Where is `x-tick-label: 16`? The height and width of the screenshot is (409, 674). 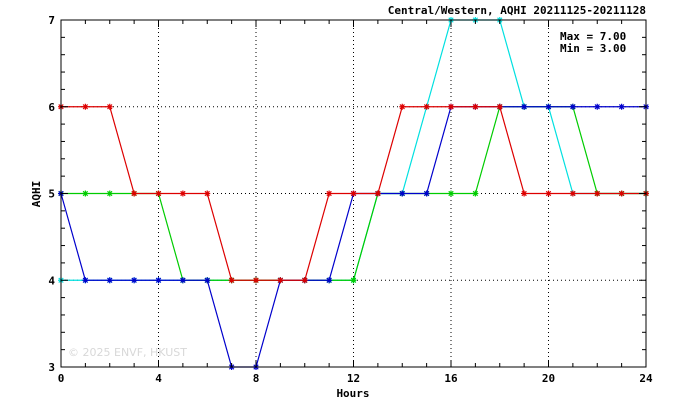 x-tick-label: 16 is located at coordinates (451, 378).